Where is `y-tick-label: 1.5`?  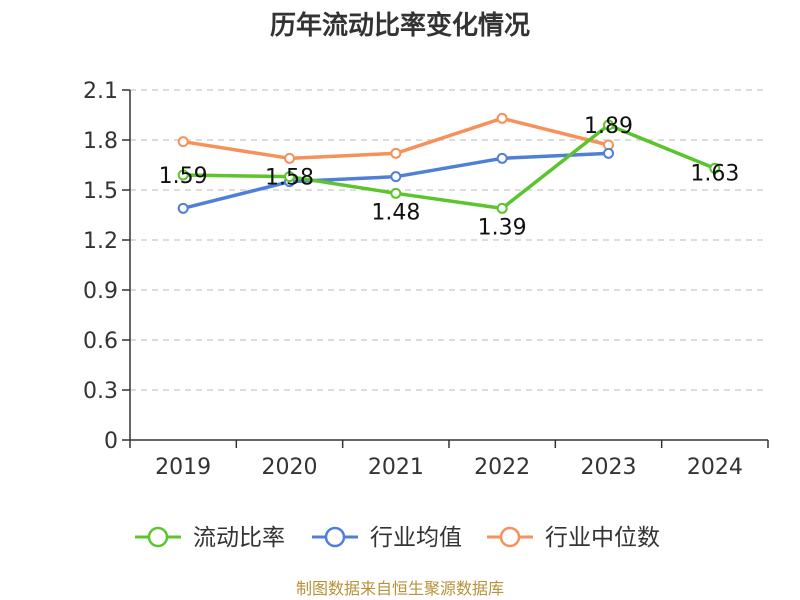
y-tick-label: 1.5 is located at coordinates (100, 191).